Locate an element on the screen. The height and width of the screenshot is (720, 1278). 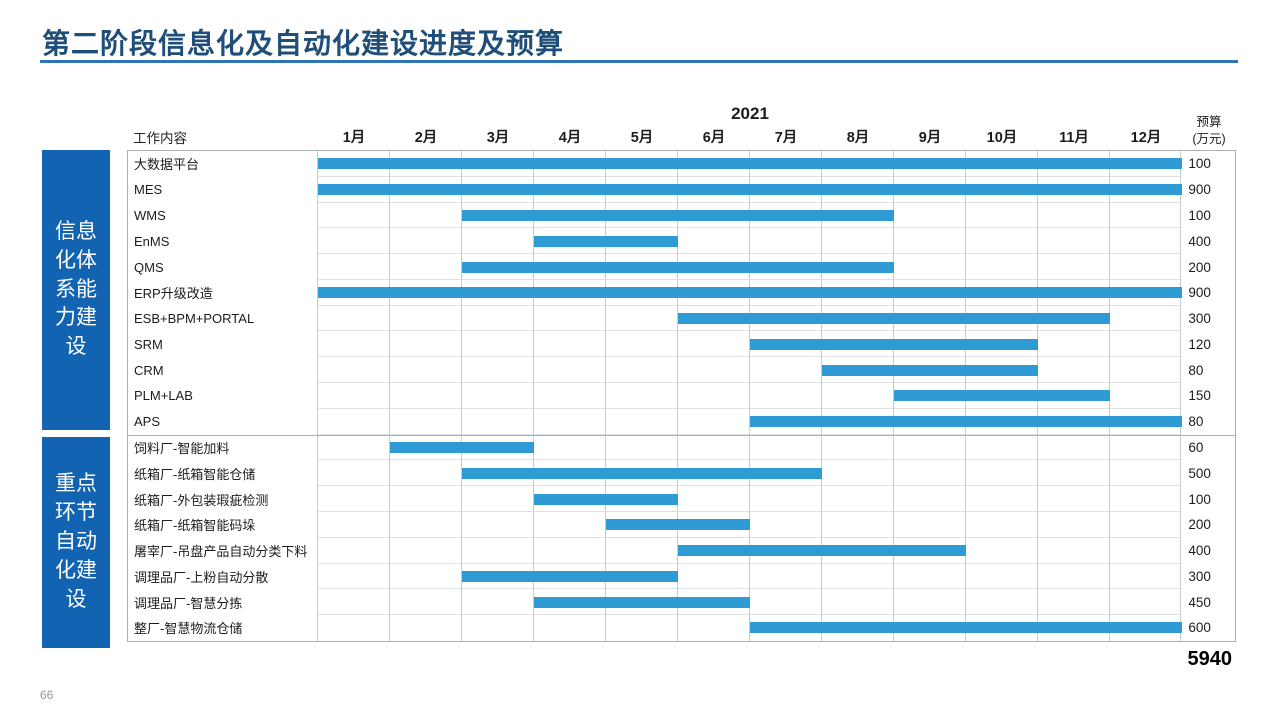
task-label: 屠宰厂-吊盘产品自动分类下料 is located at coordinates (221, 552).